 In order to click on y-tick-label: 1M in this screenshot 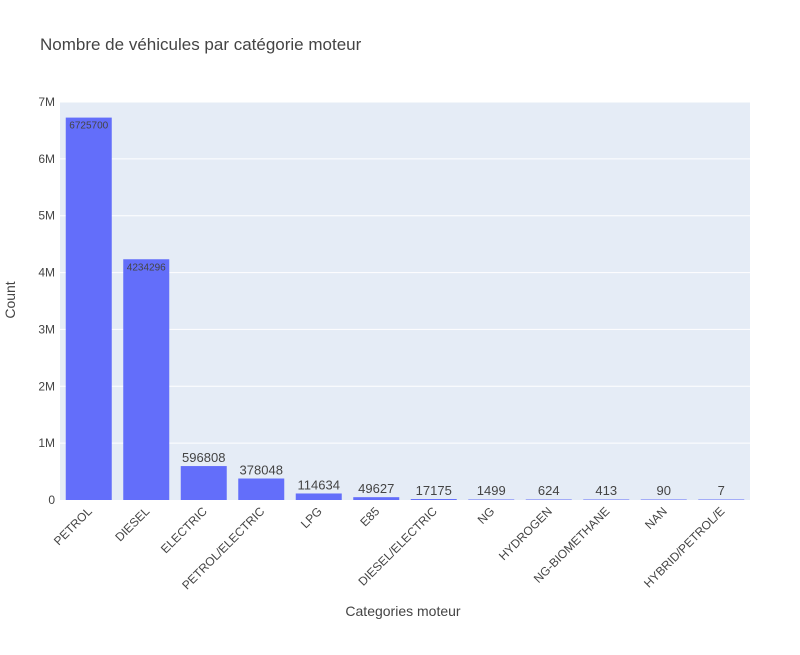, I will do `click(46, 443)`.